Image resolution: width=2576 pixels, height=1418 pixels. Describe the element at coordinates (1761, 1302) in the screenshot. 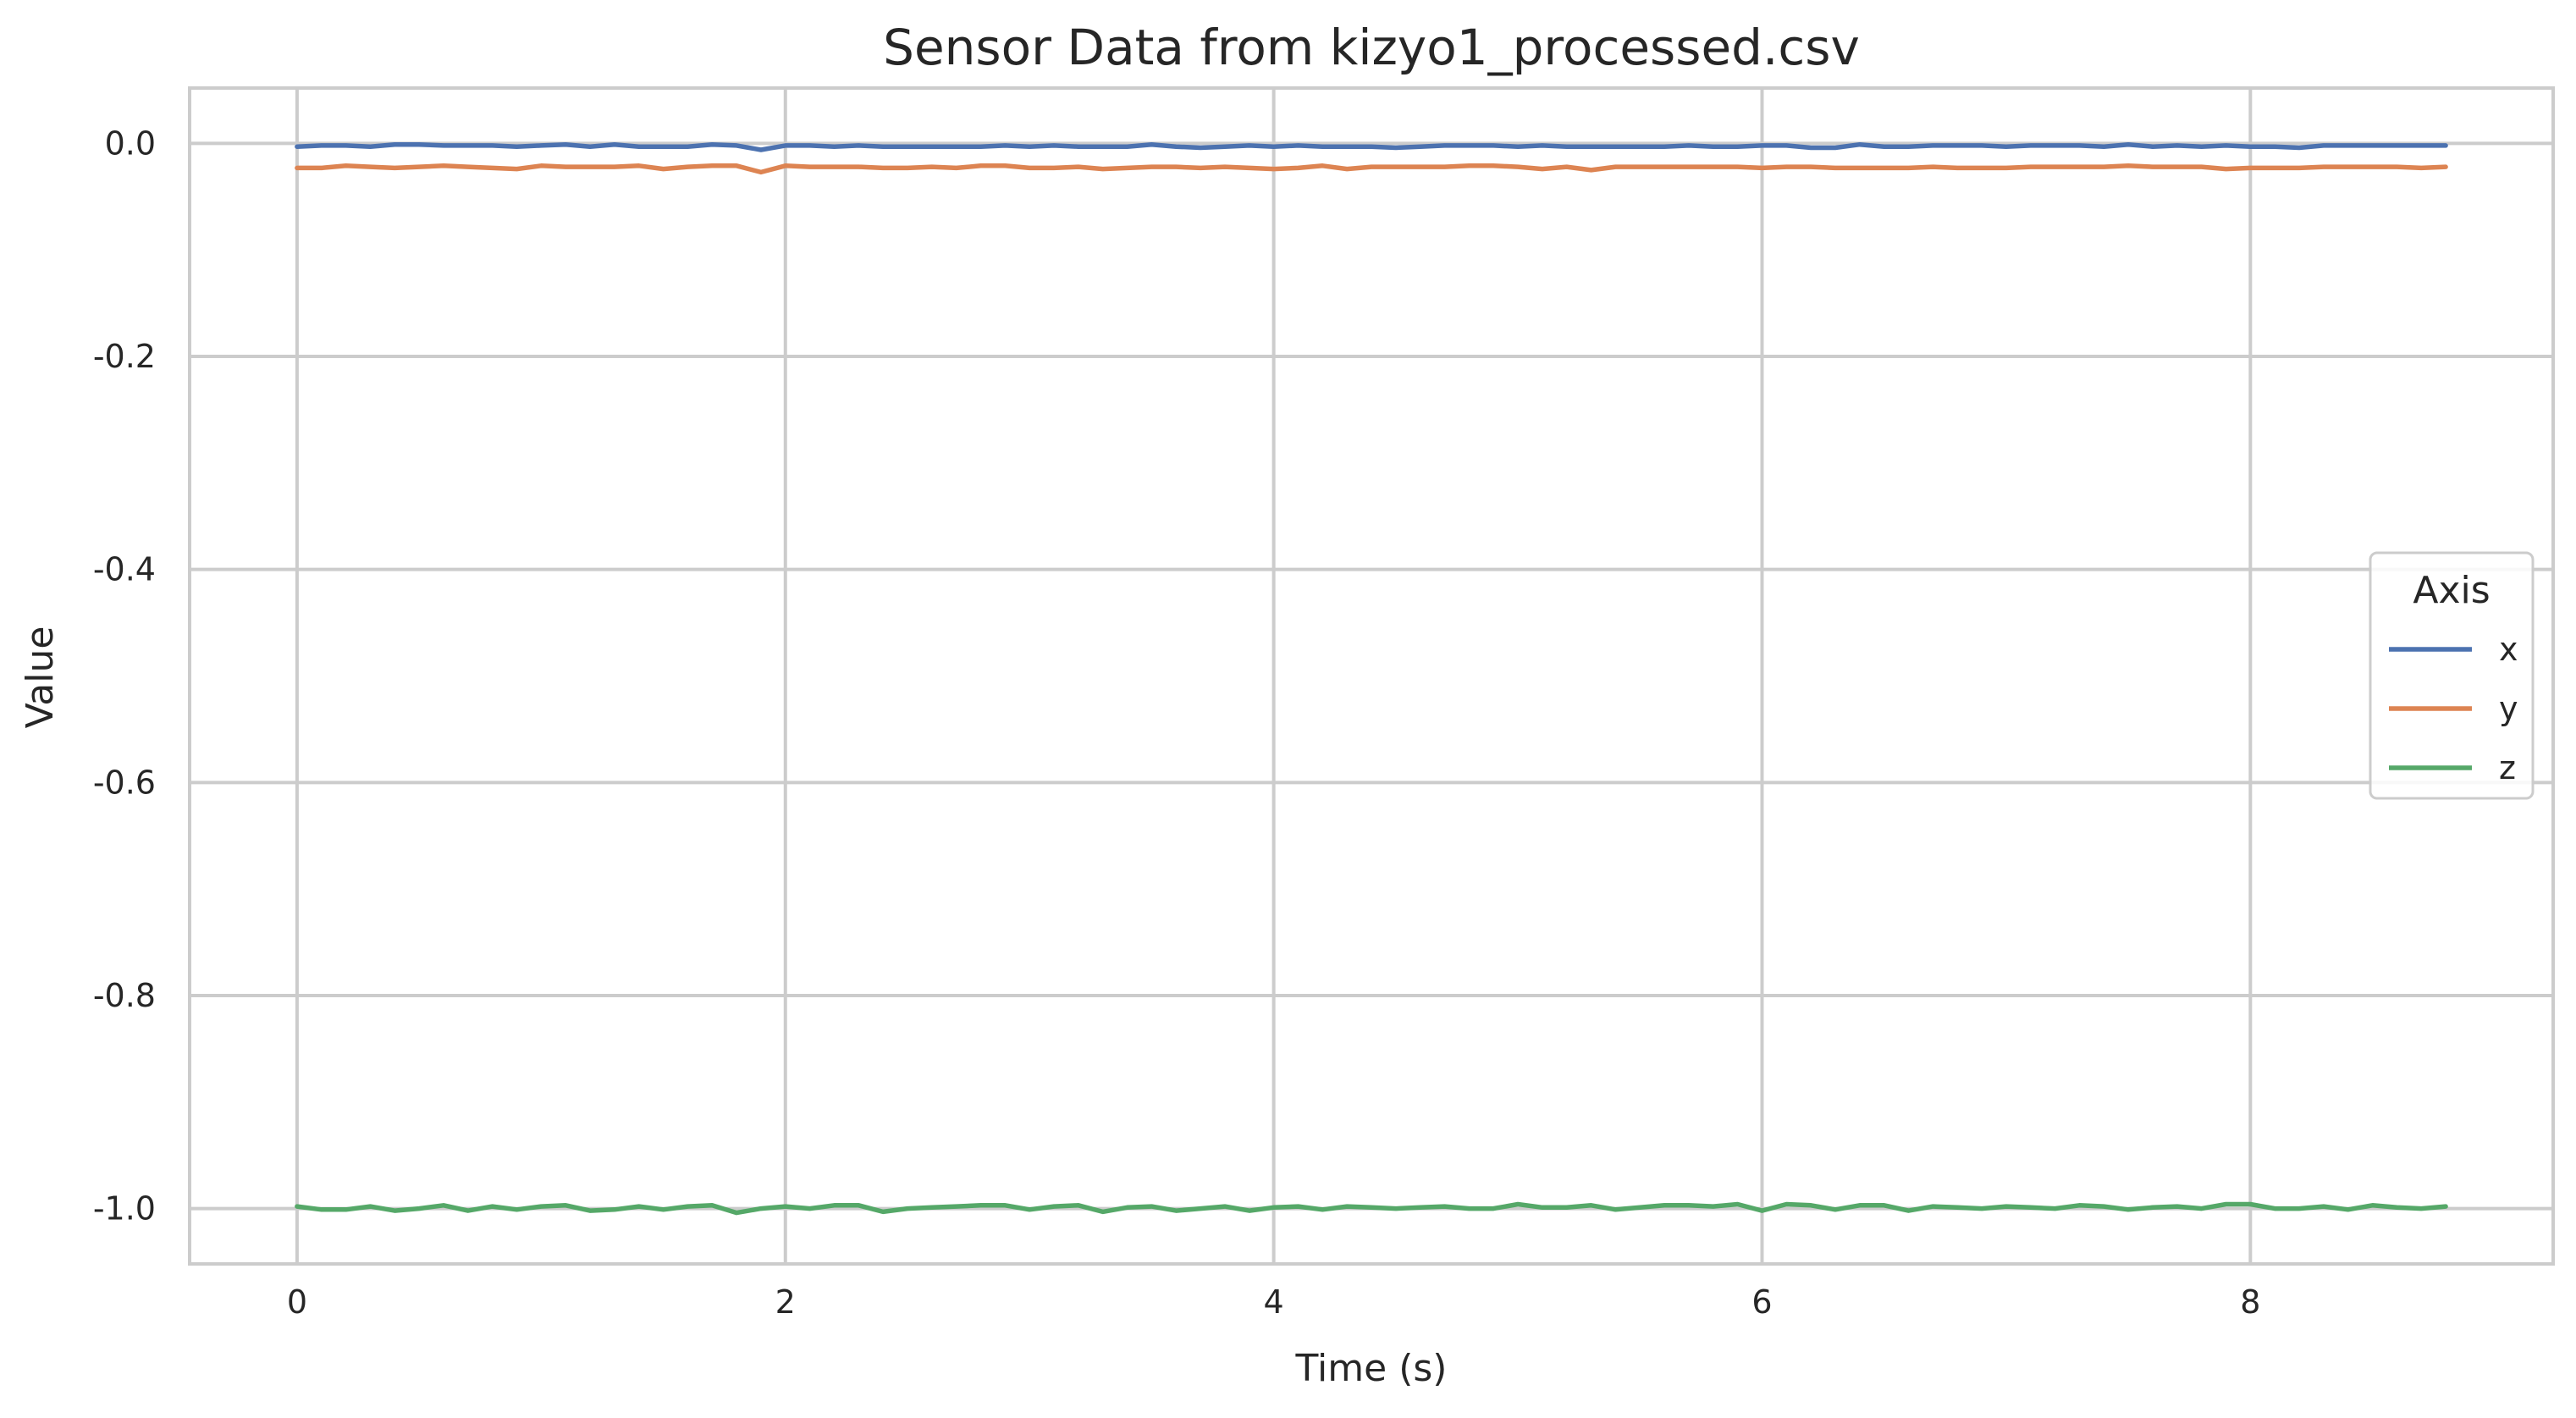

I see `x-tick-label: 6` at that location.